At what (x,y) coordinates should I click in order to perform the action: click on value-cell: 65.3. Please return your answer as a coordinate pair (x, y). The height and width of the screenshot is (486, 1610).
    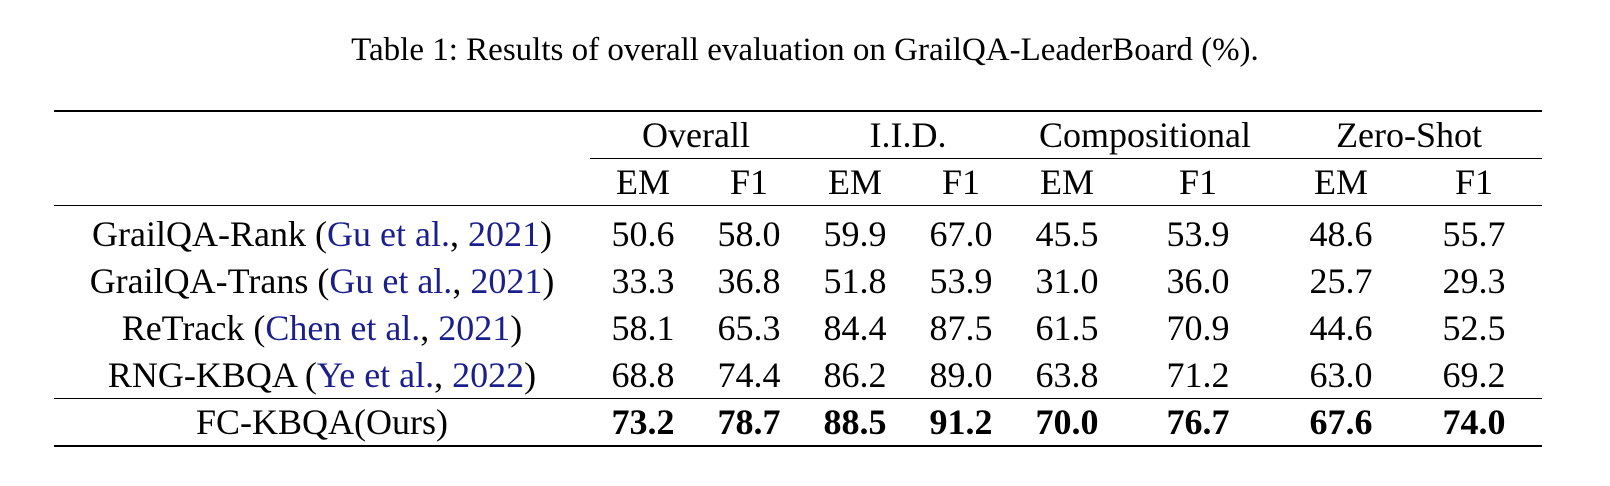
    Looking at the image, I should click on (749, 327).